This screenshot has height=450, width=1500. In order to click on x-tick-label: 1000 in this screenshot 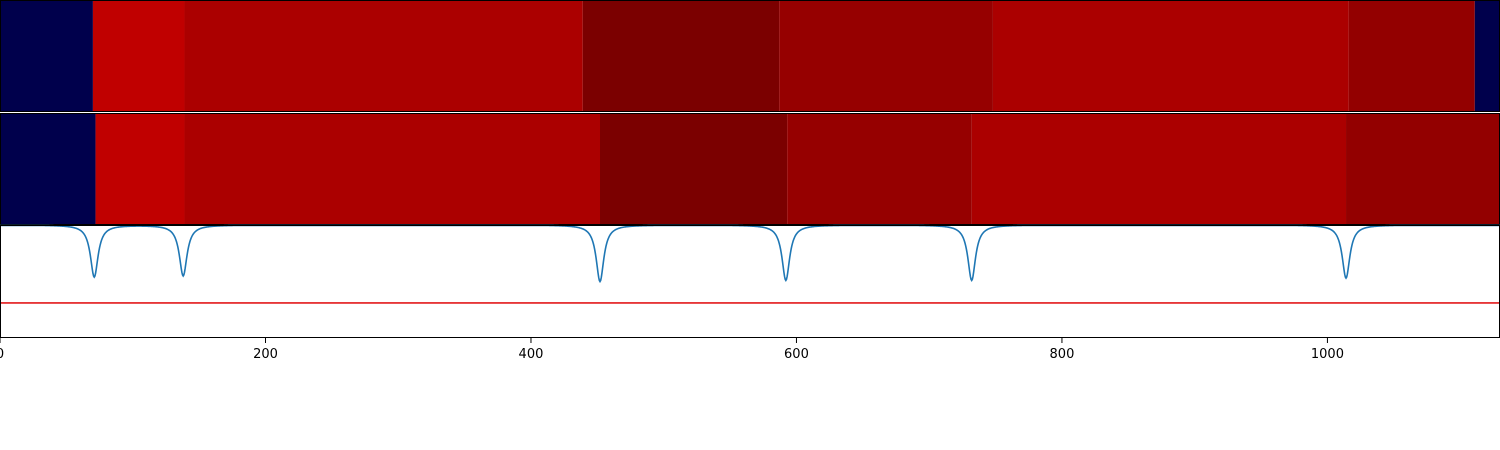, I will do `click(1327, 354)`.